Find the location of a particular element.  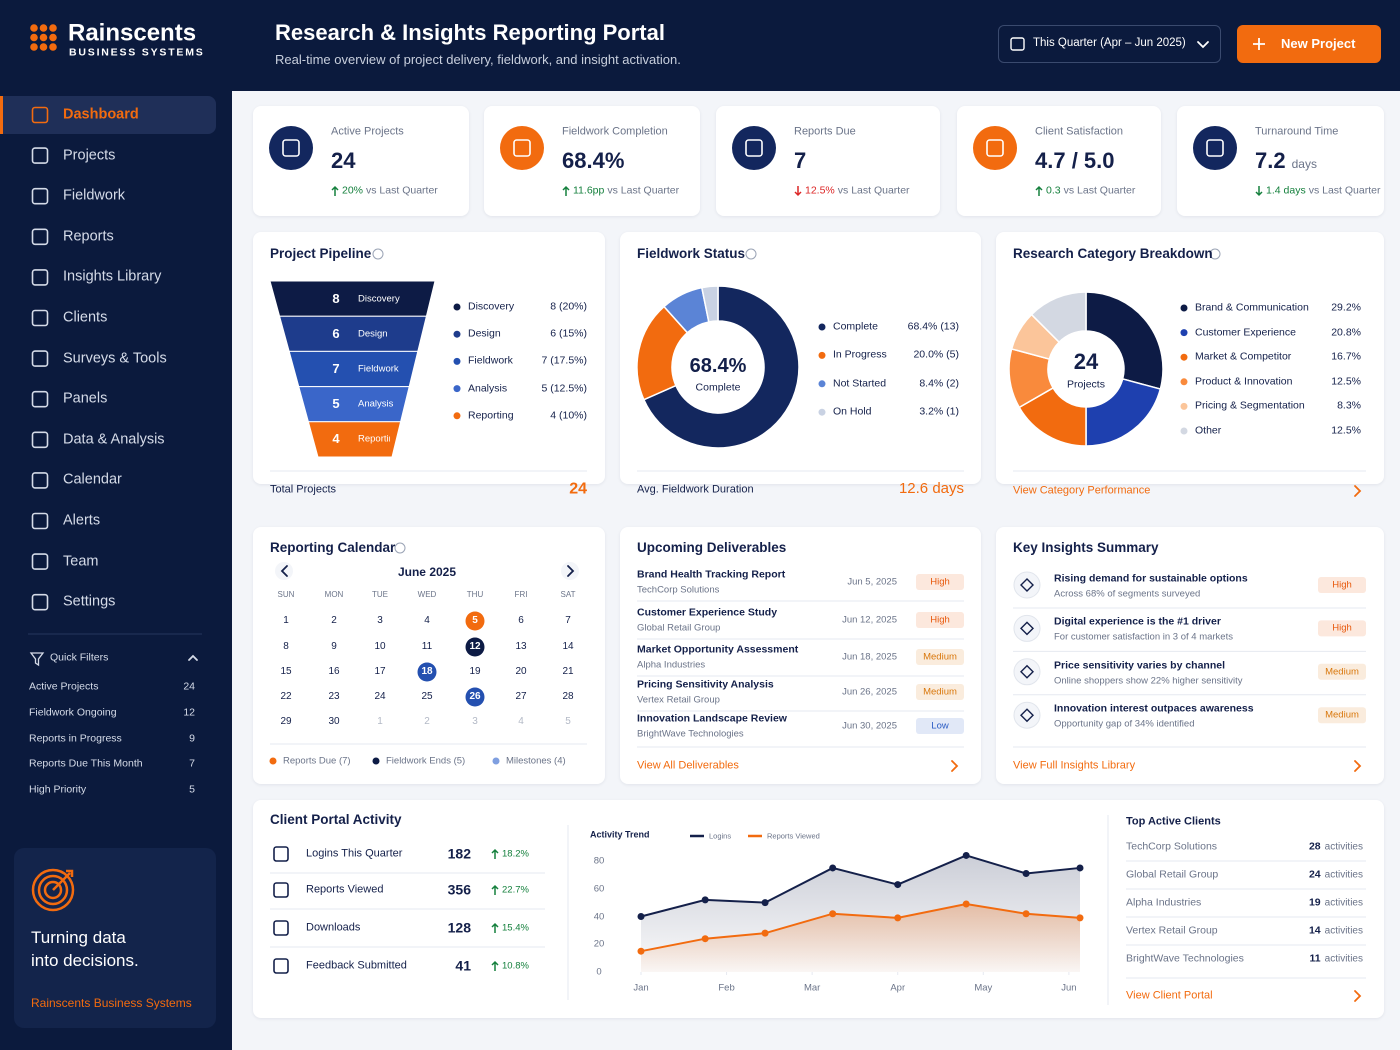

nav-item: Panels is located at coordinates (85, 398).